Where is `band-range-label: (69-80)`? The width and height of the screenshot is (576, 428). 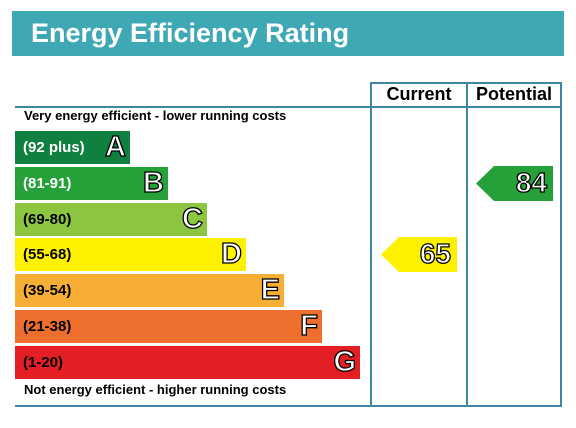 band-range-label: (69-80) is located at coordinates (47, 219).